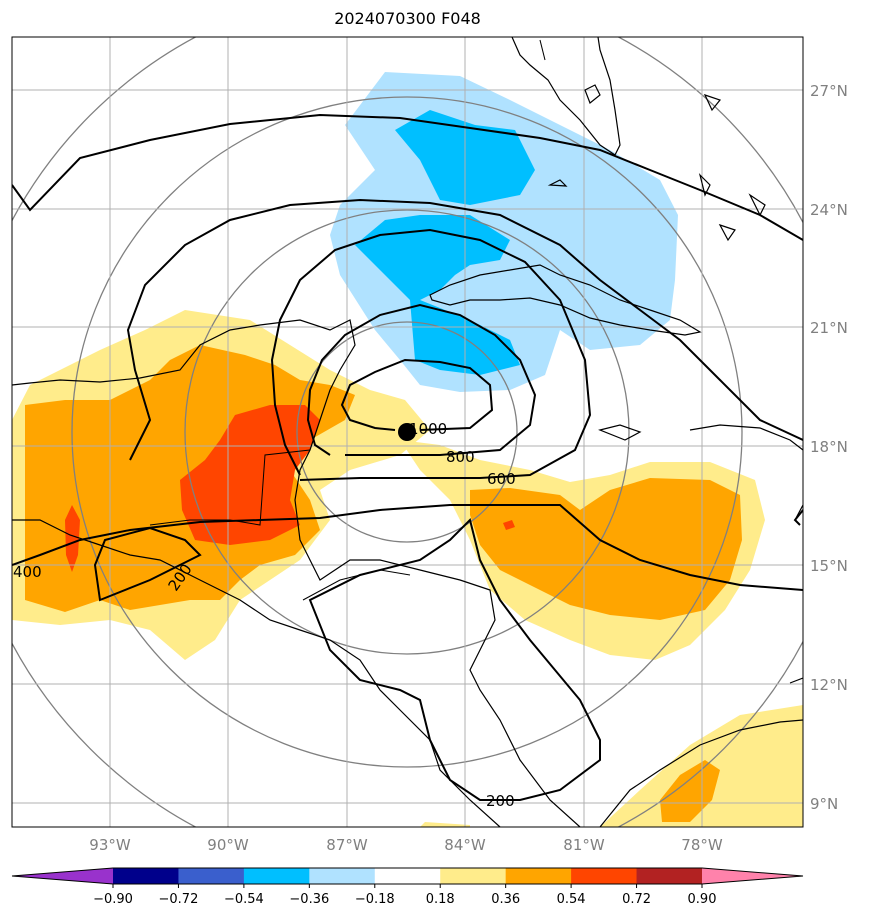  I want to click on lon-label-84w: 84°W, so click(465, 845).